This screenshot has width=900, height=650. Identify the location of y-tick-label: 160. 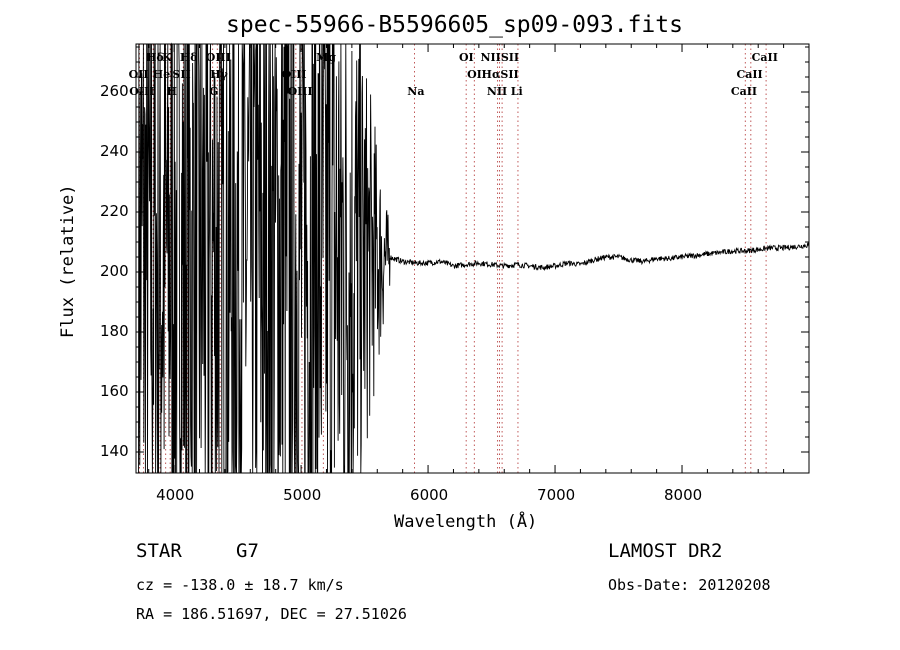
(114, 391).